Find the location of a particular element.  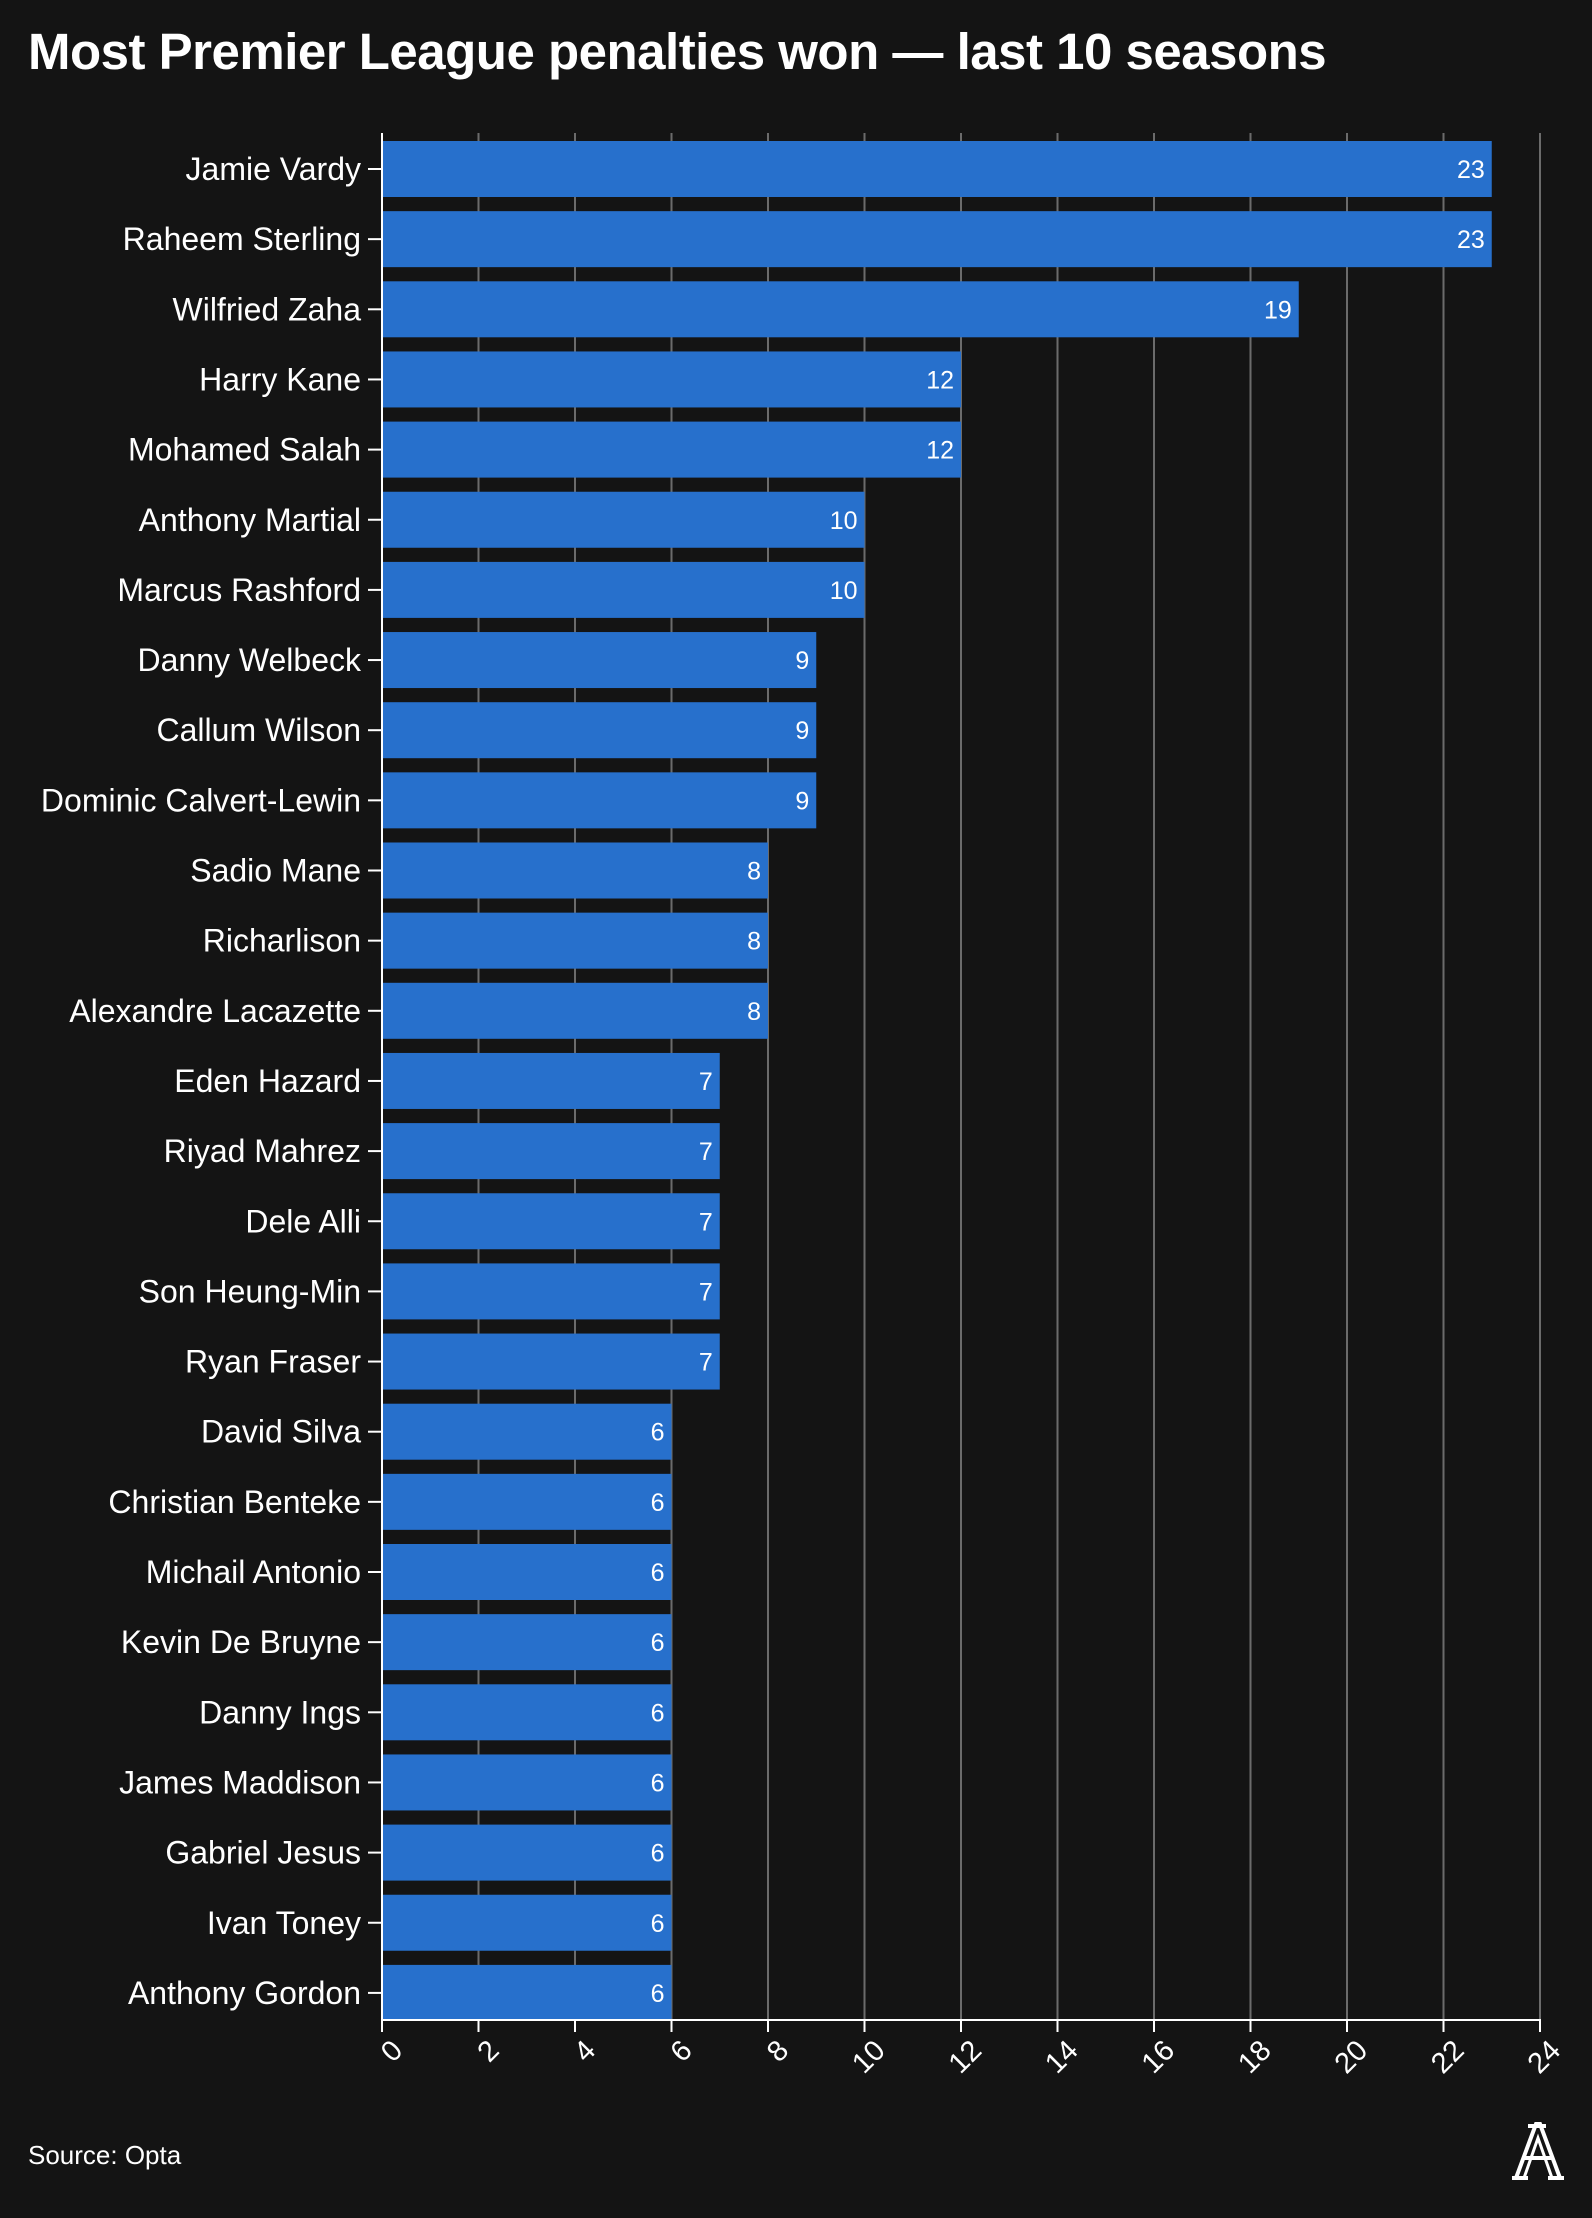

x-tick-label-24: 24 is located at coordinates (1544, 2056).